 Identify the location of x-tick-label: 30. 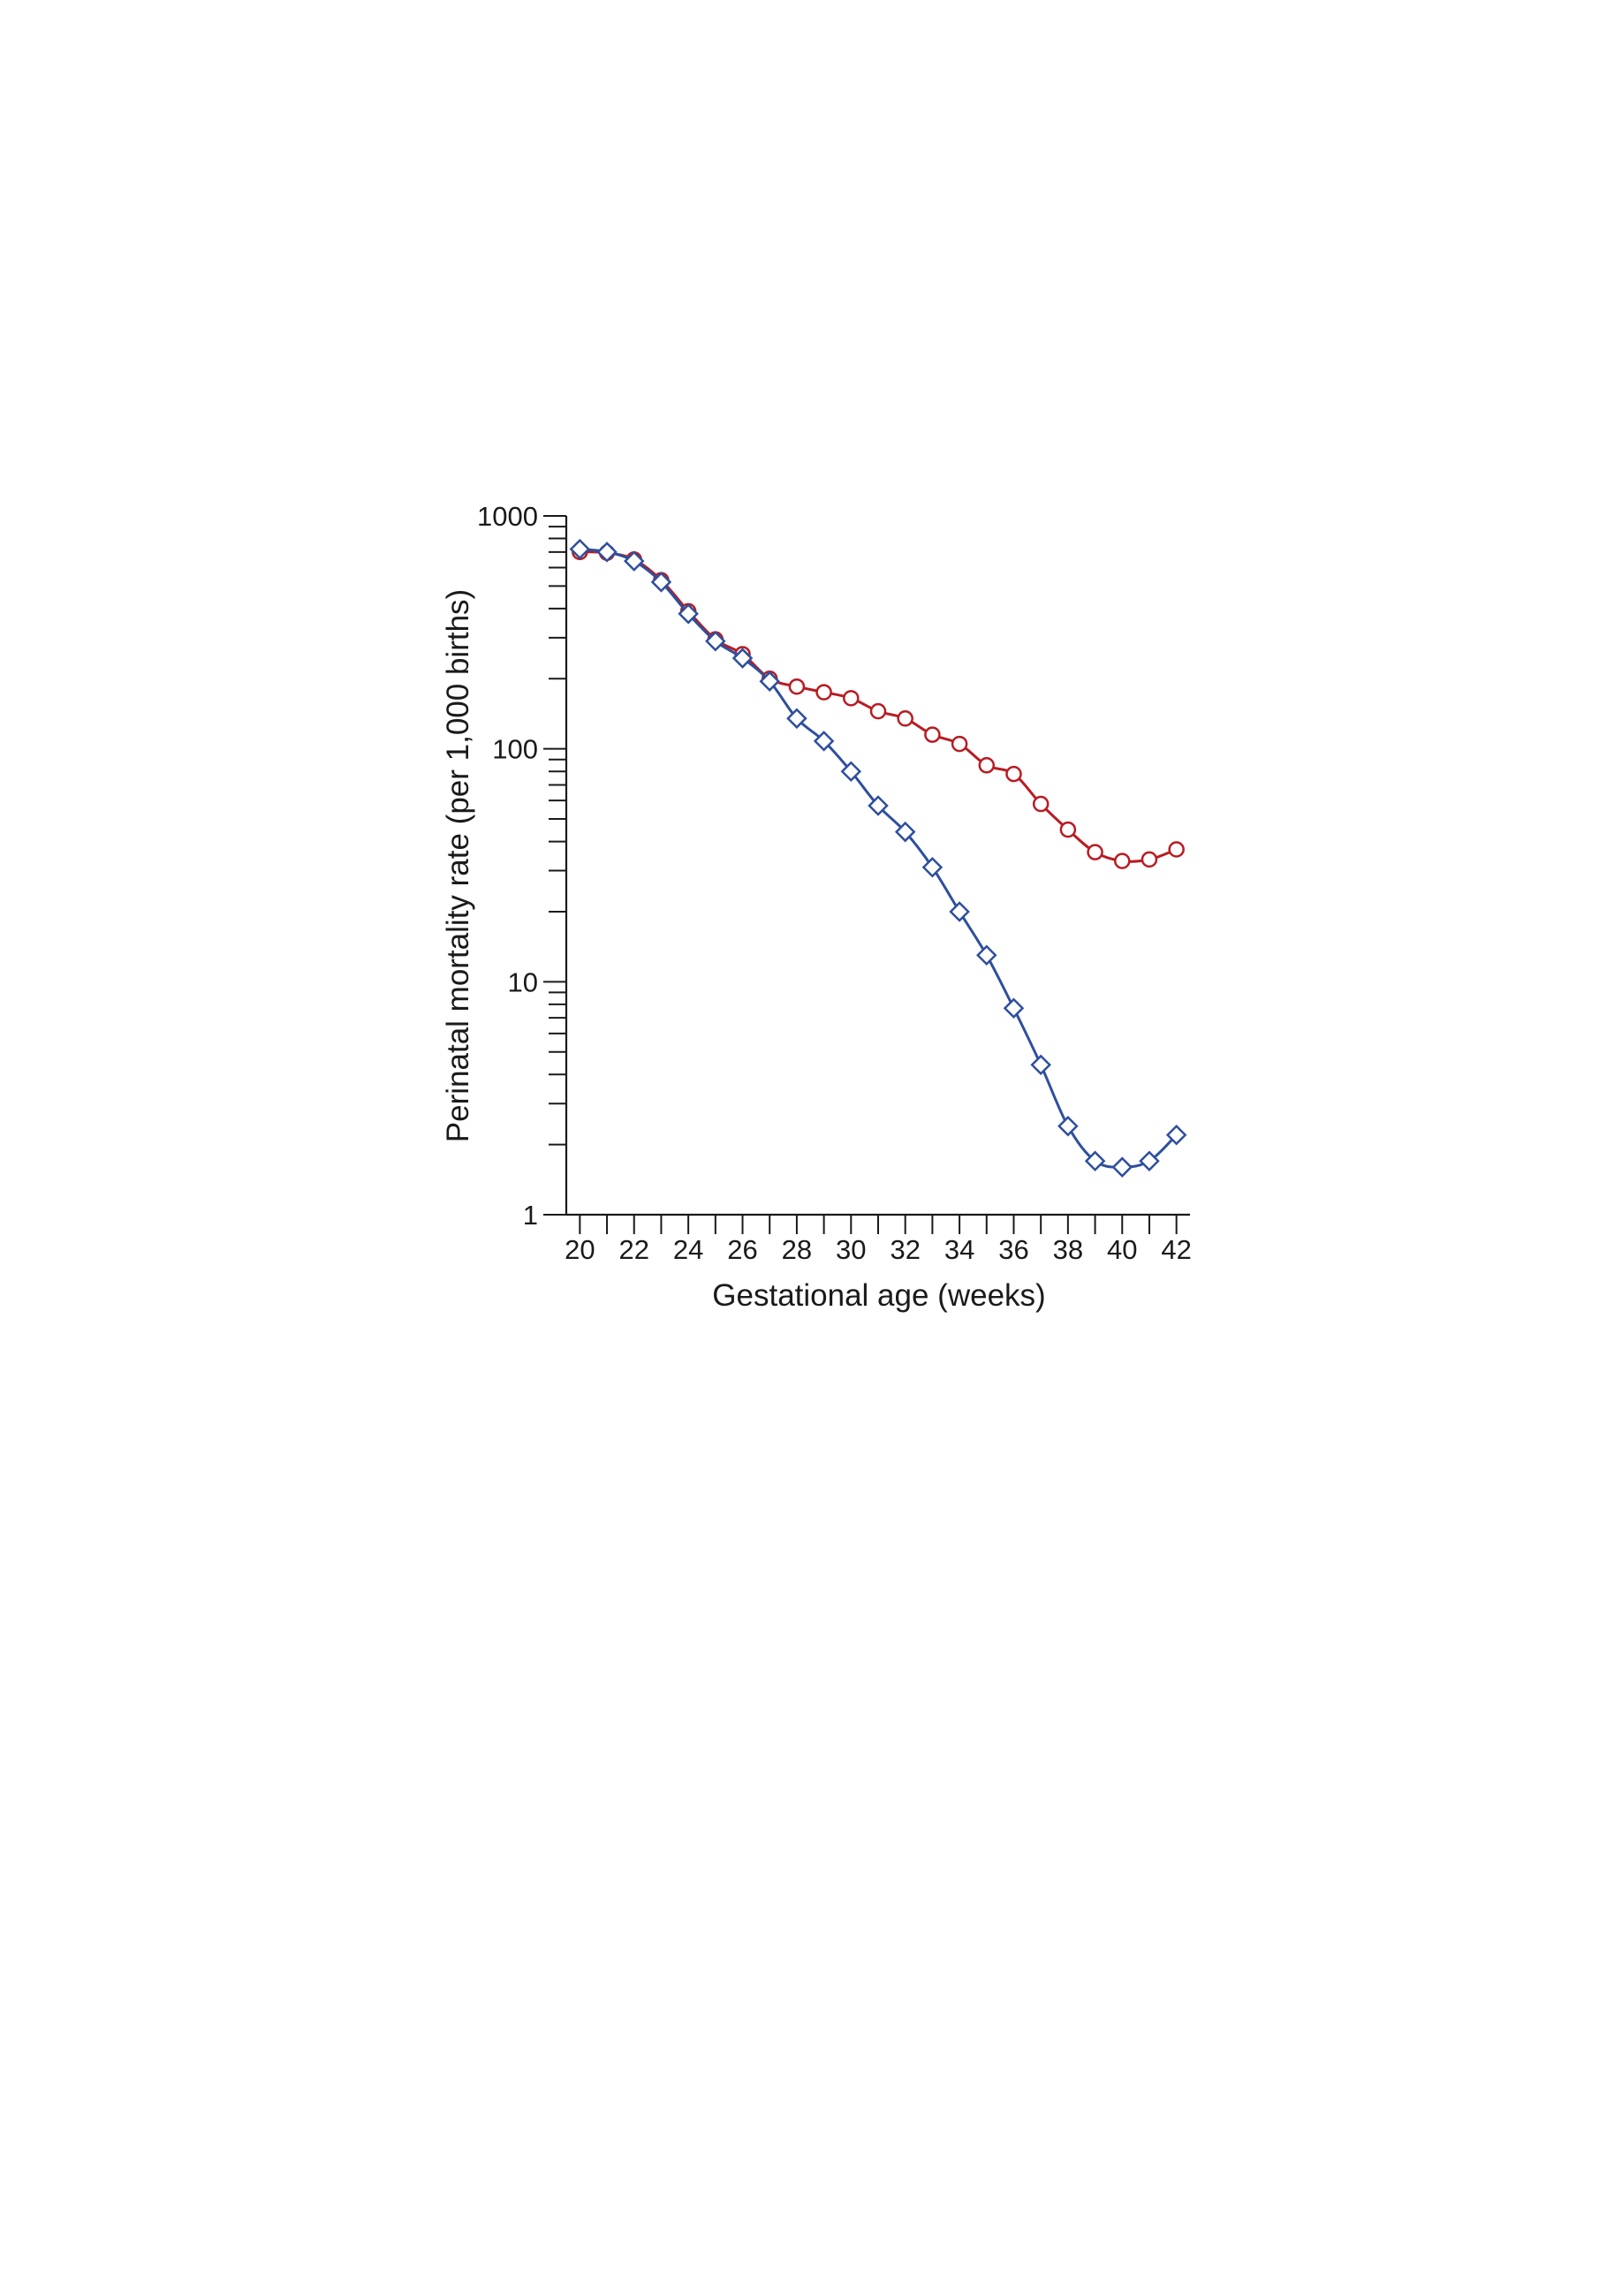
(851, 1249).